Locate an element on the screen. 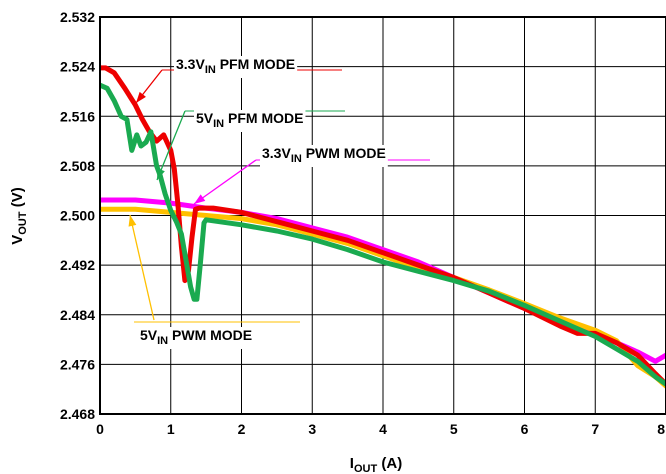 The width and height of the screenshot is (666, 474). y-tick-label: 2.492 is located at coordinates (77, 265).